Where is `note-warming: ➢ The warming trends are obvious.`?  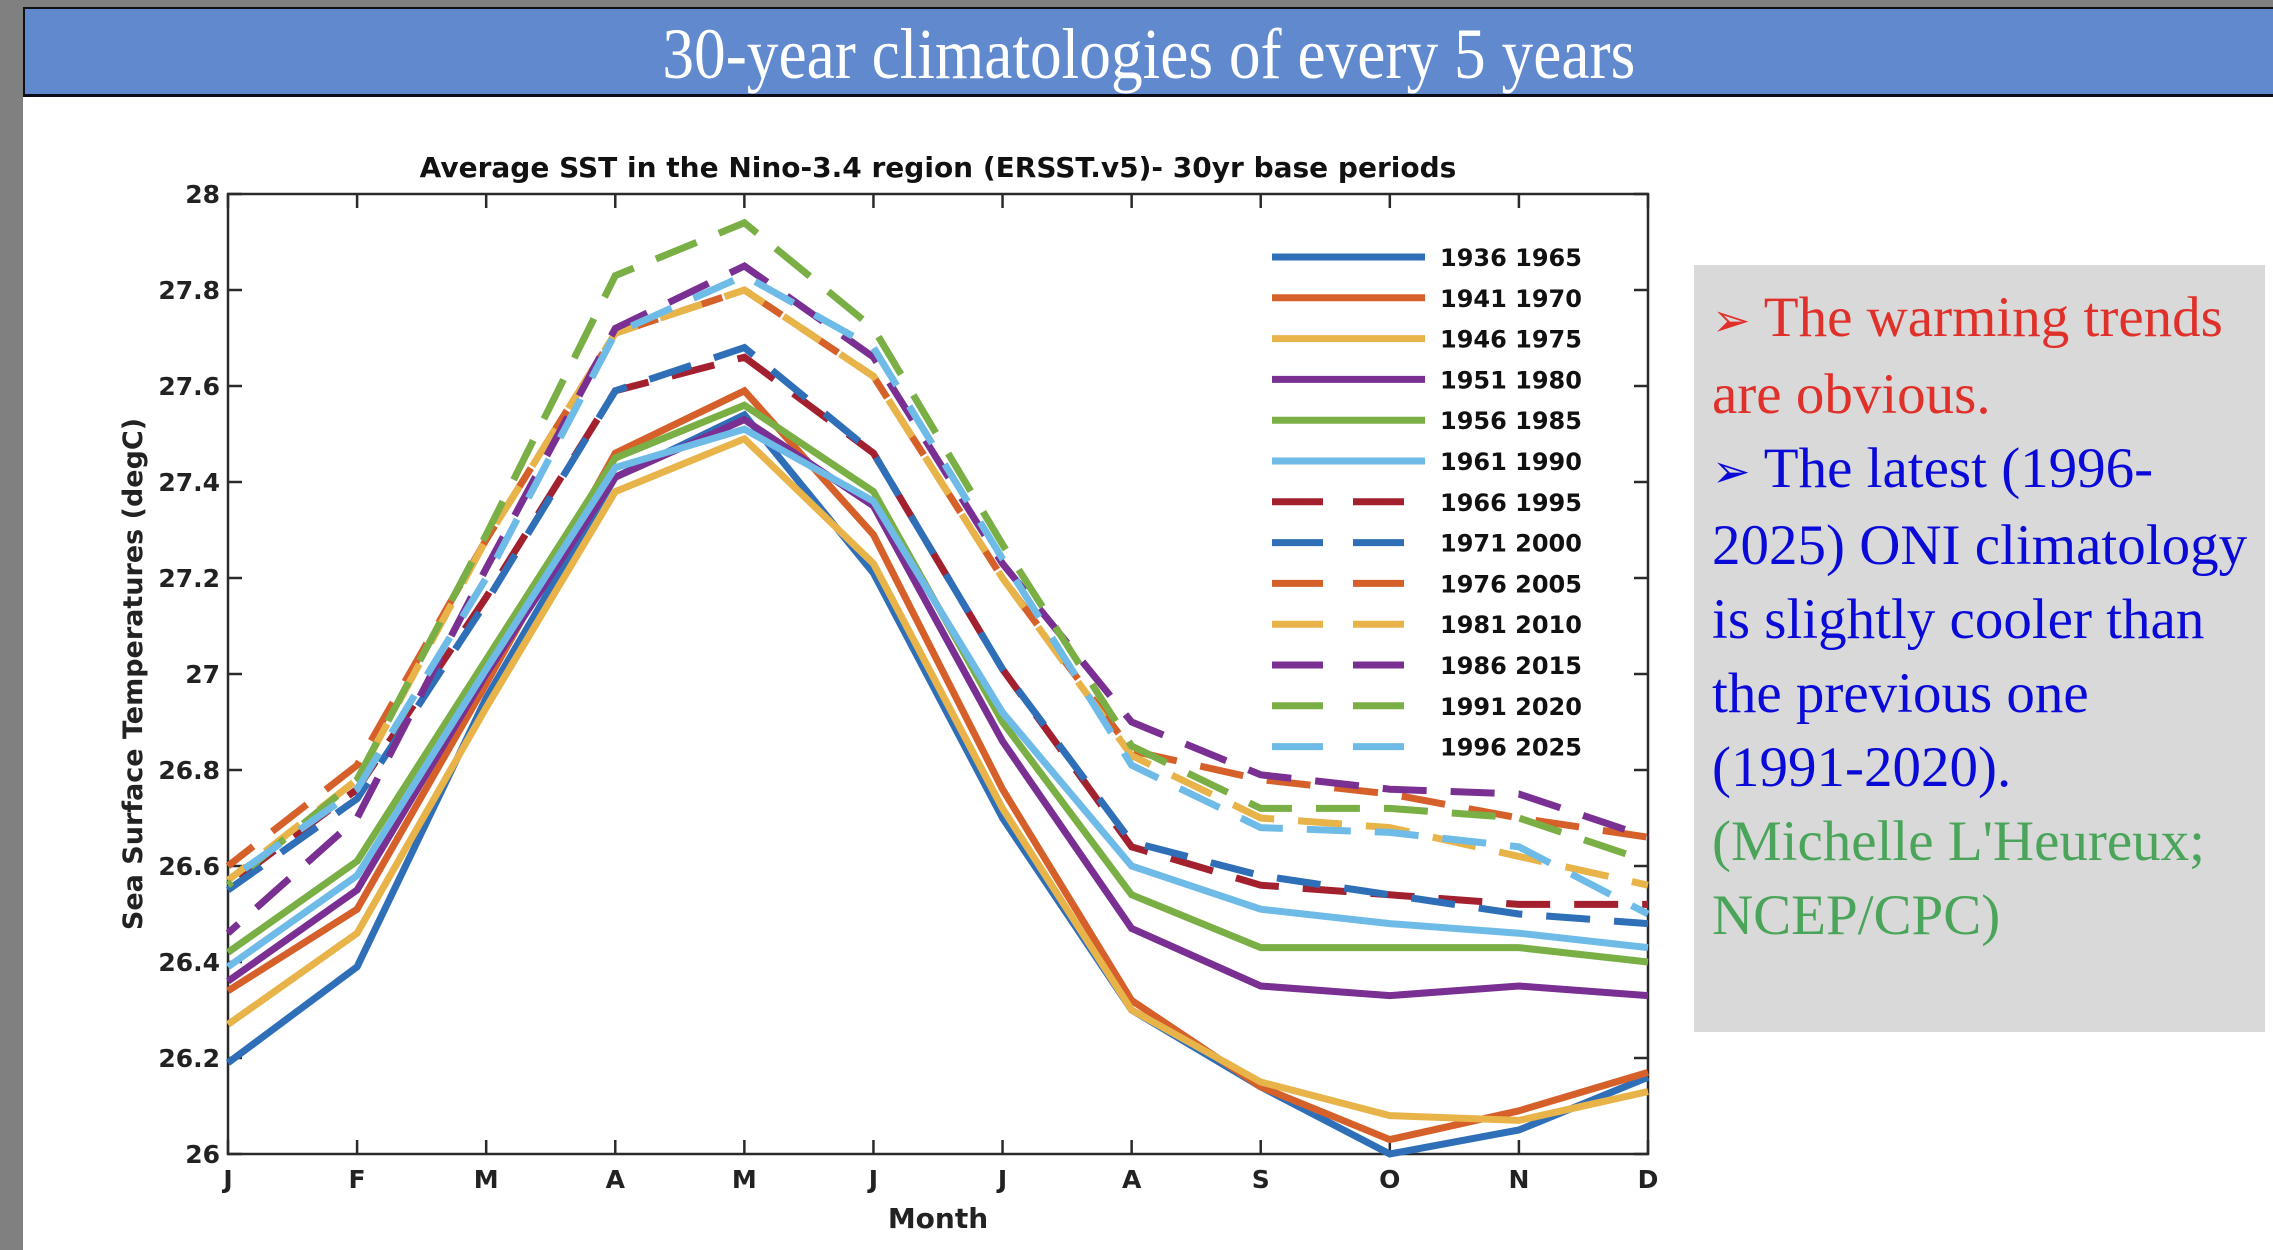
note-warming: ➢ The warming trends are obvious. is located at coordinates (1981, 356).